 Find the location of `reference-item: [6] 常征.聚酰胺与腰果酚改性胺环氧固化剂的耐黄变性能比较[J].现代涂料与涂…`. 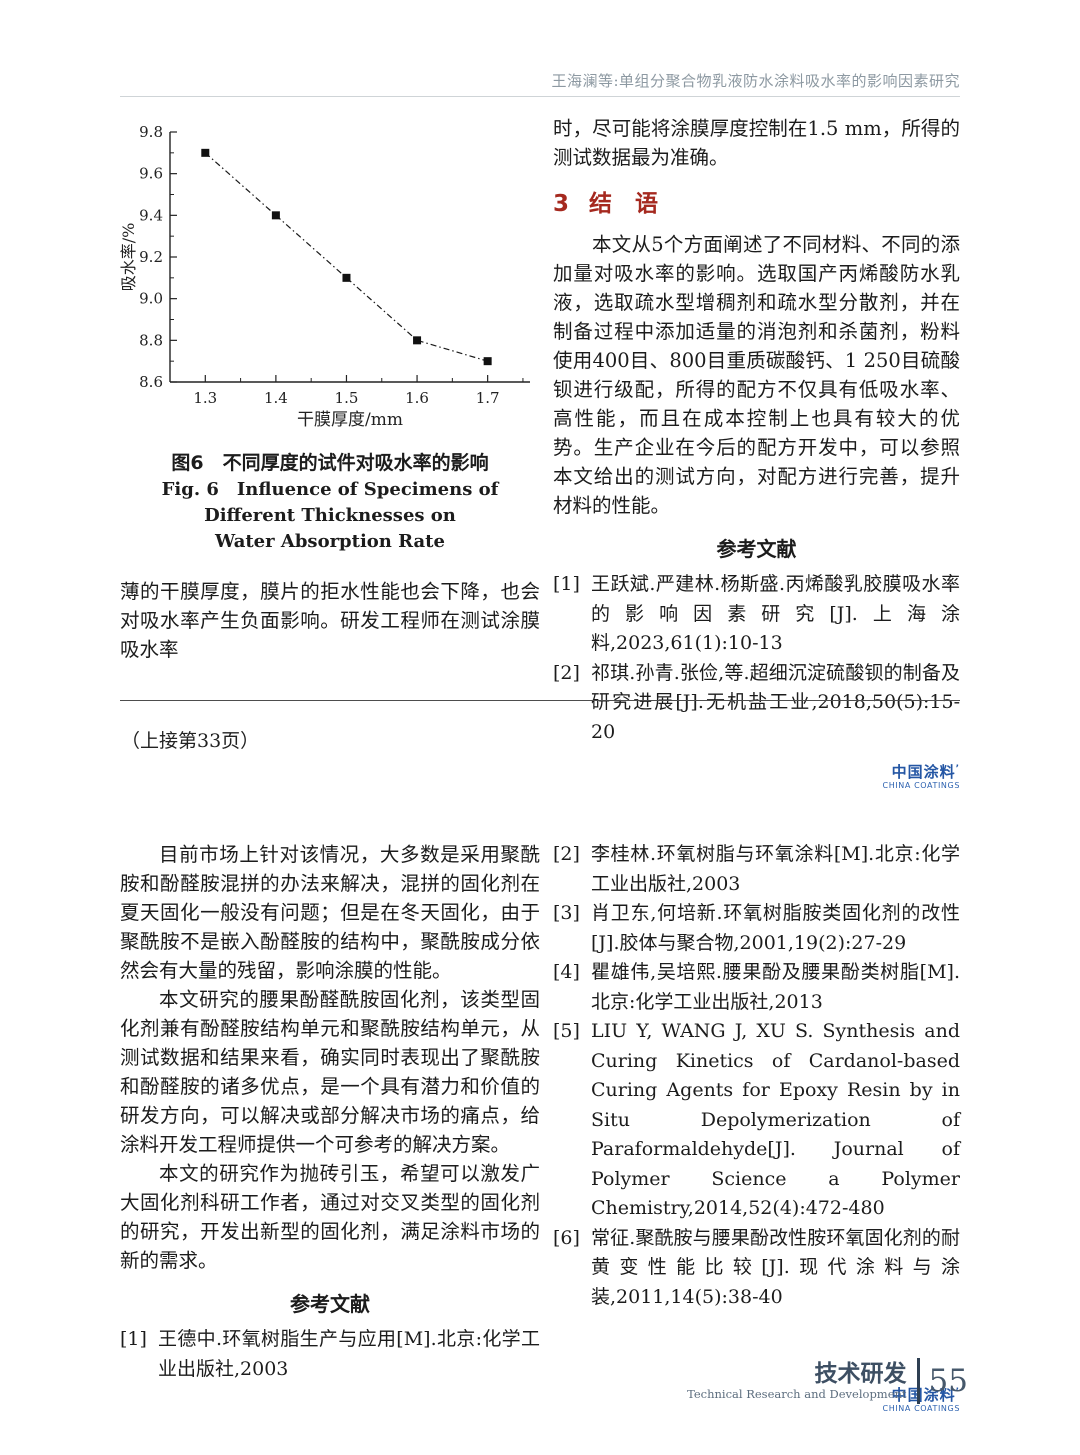

reference-item: [6] 常征.聚酰胺与腰果酚改性胺环氧固化剂的耐黄变性能比较[J].现代涂料与涂… is located at coordinates (756, 1268).